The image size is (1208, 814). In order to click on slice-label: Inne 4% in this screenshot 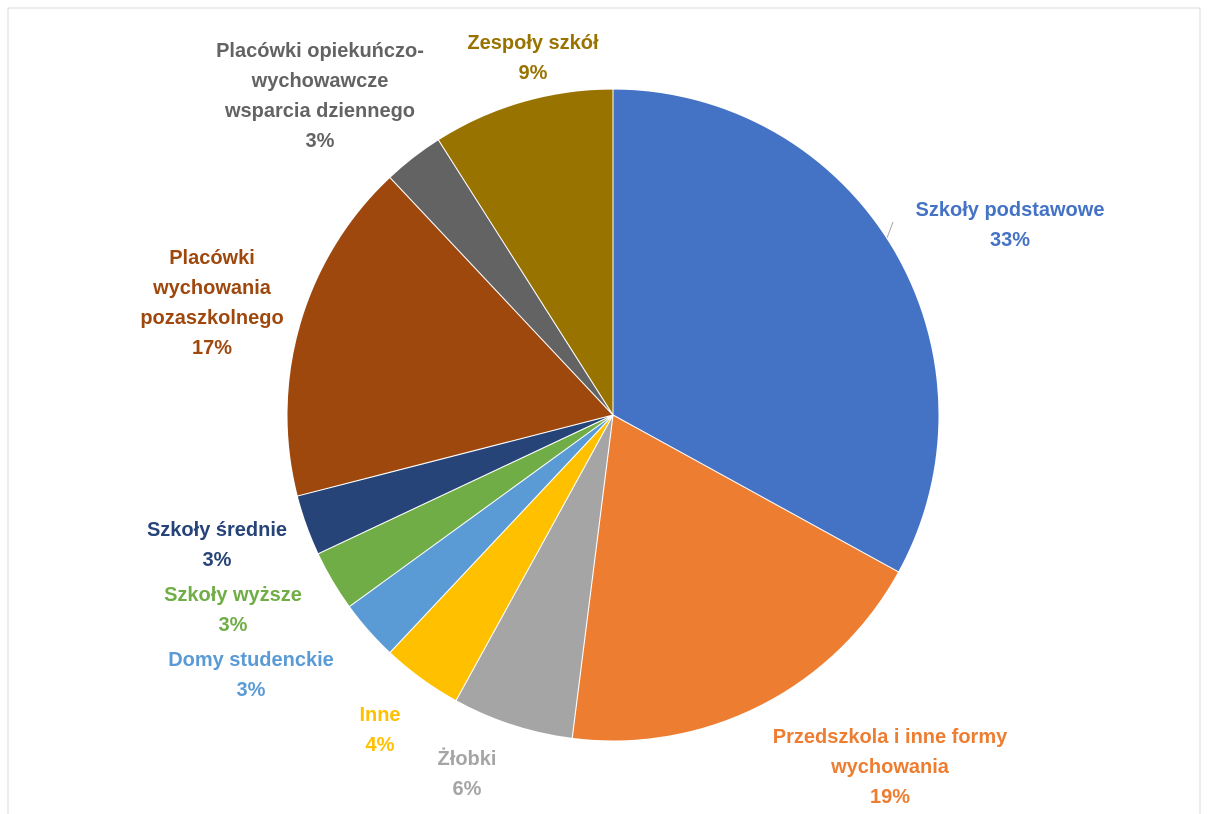, I will do `click(380, 730)`.